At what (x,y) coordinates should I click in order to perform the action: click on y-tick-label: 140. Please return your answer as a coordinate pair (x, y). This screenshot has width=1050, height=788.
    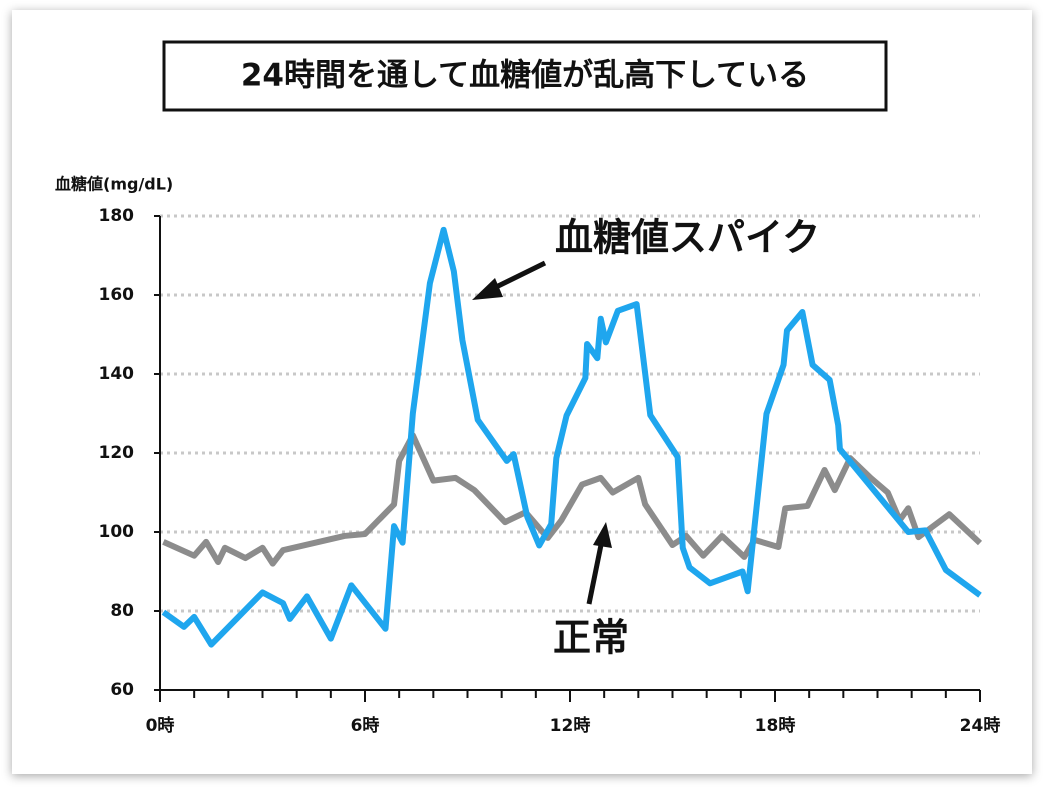
    Looking at the image, I should click on (117, 374).